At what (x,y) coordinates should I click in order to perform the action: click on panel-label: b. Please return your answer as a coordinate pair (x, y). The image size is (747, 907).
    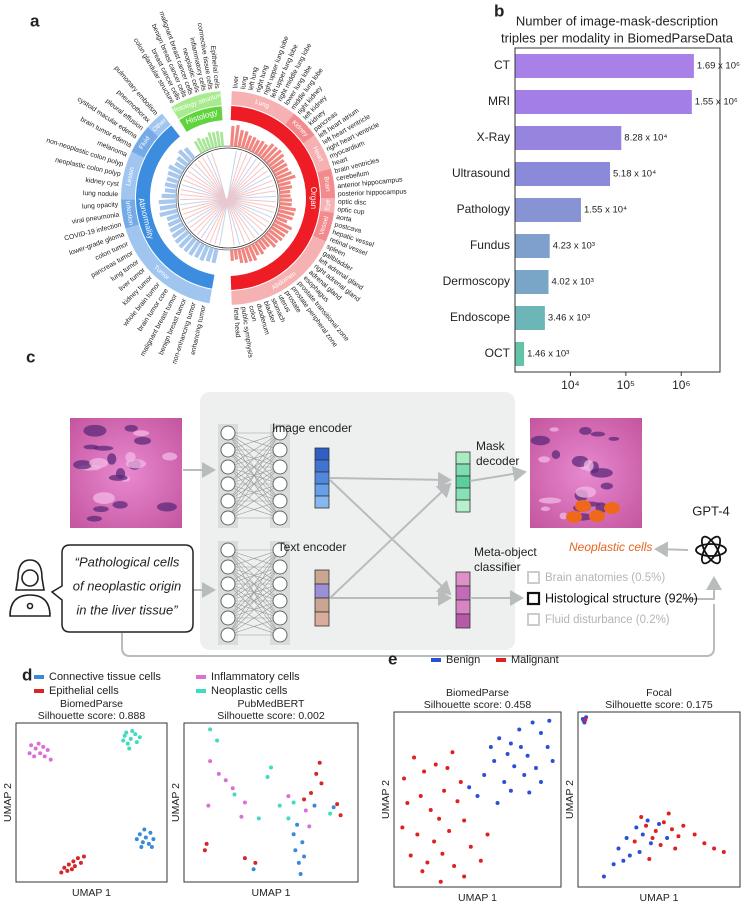
    Looking at the image, I should click on (499, 10).